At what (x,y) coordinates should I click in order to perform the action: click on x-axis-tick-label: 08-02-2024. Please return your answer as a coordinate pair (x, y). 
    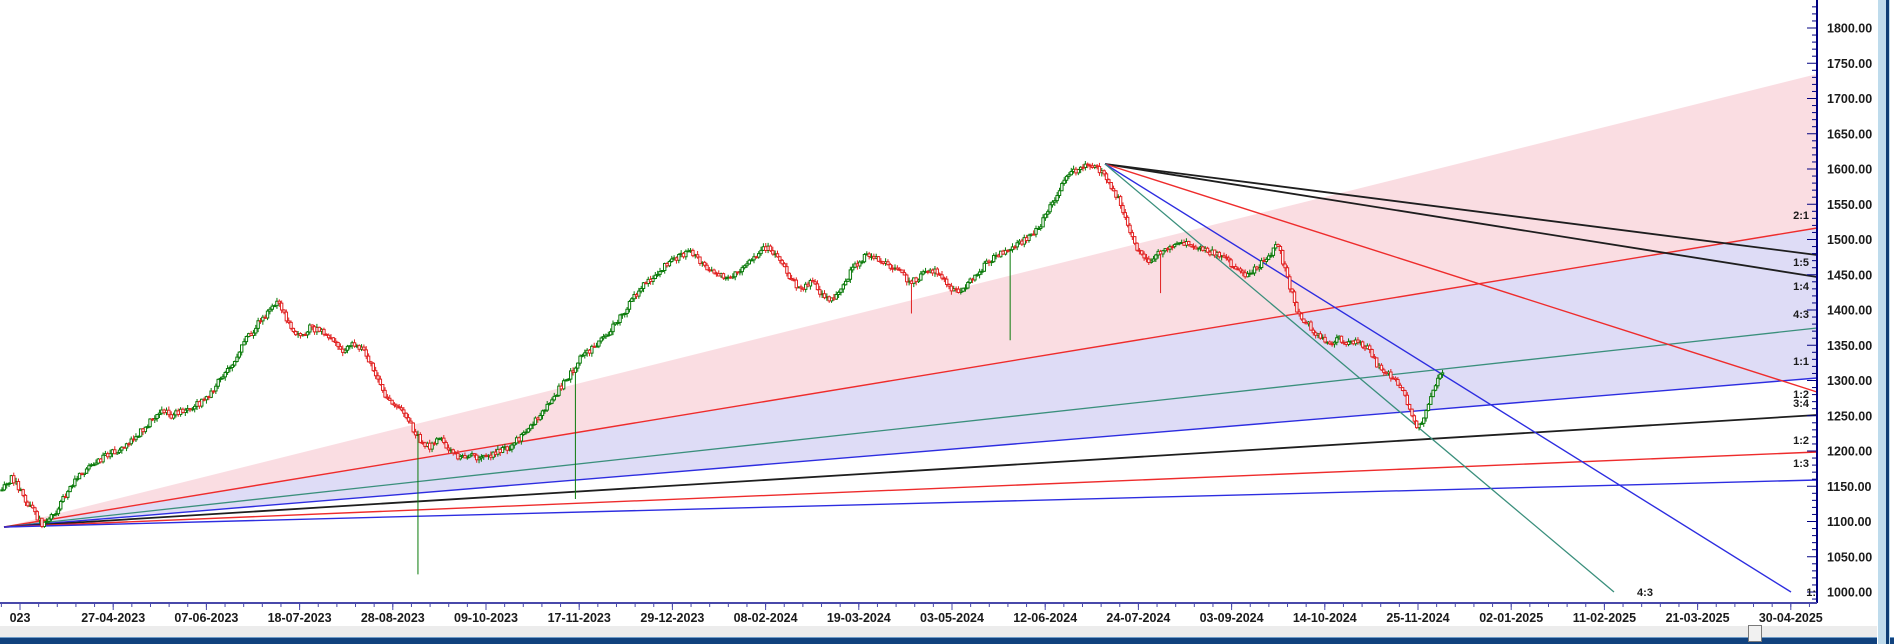
    Looking at the image, I should click on (766, 618).